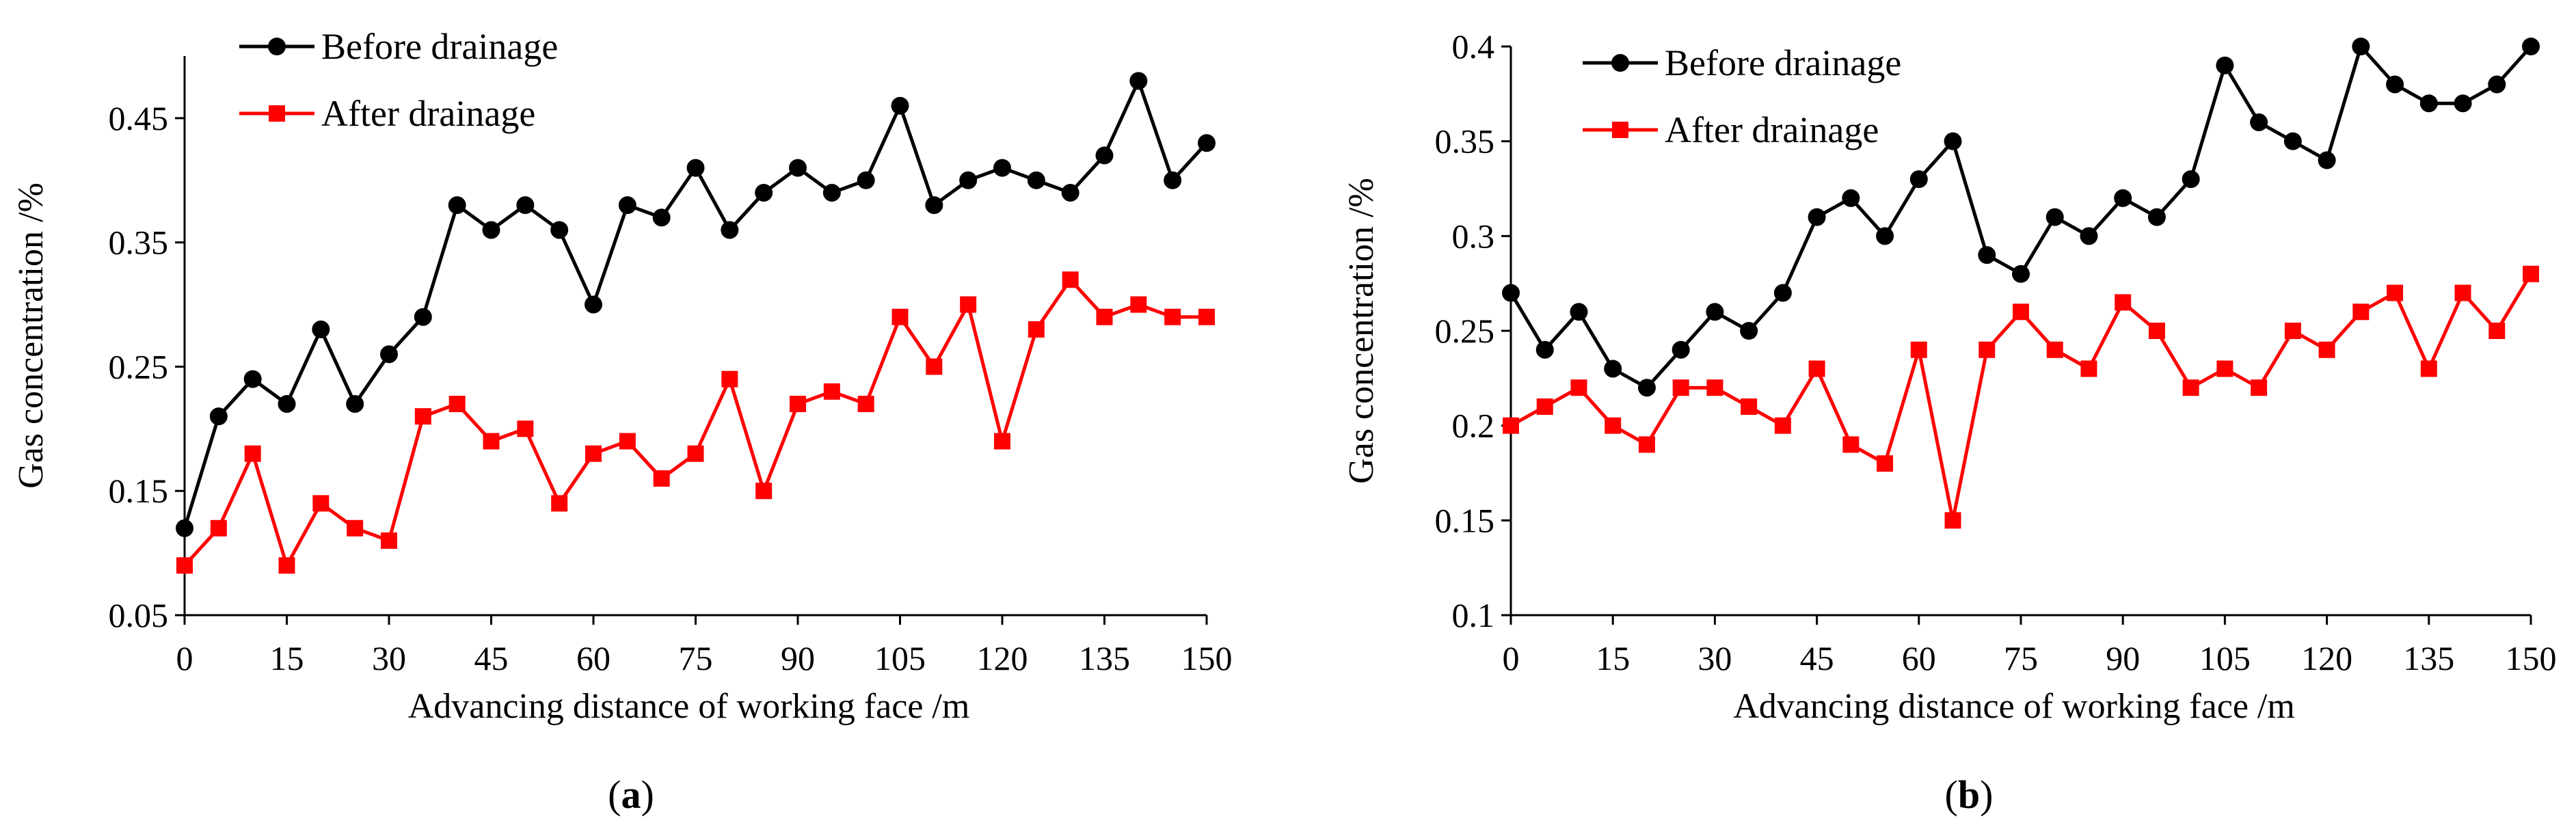 The image size is (2576, 838). Describe the element at coordinates (2021, 658) in the screenshot. I see `x-tick-label: 75` at that location.